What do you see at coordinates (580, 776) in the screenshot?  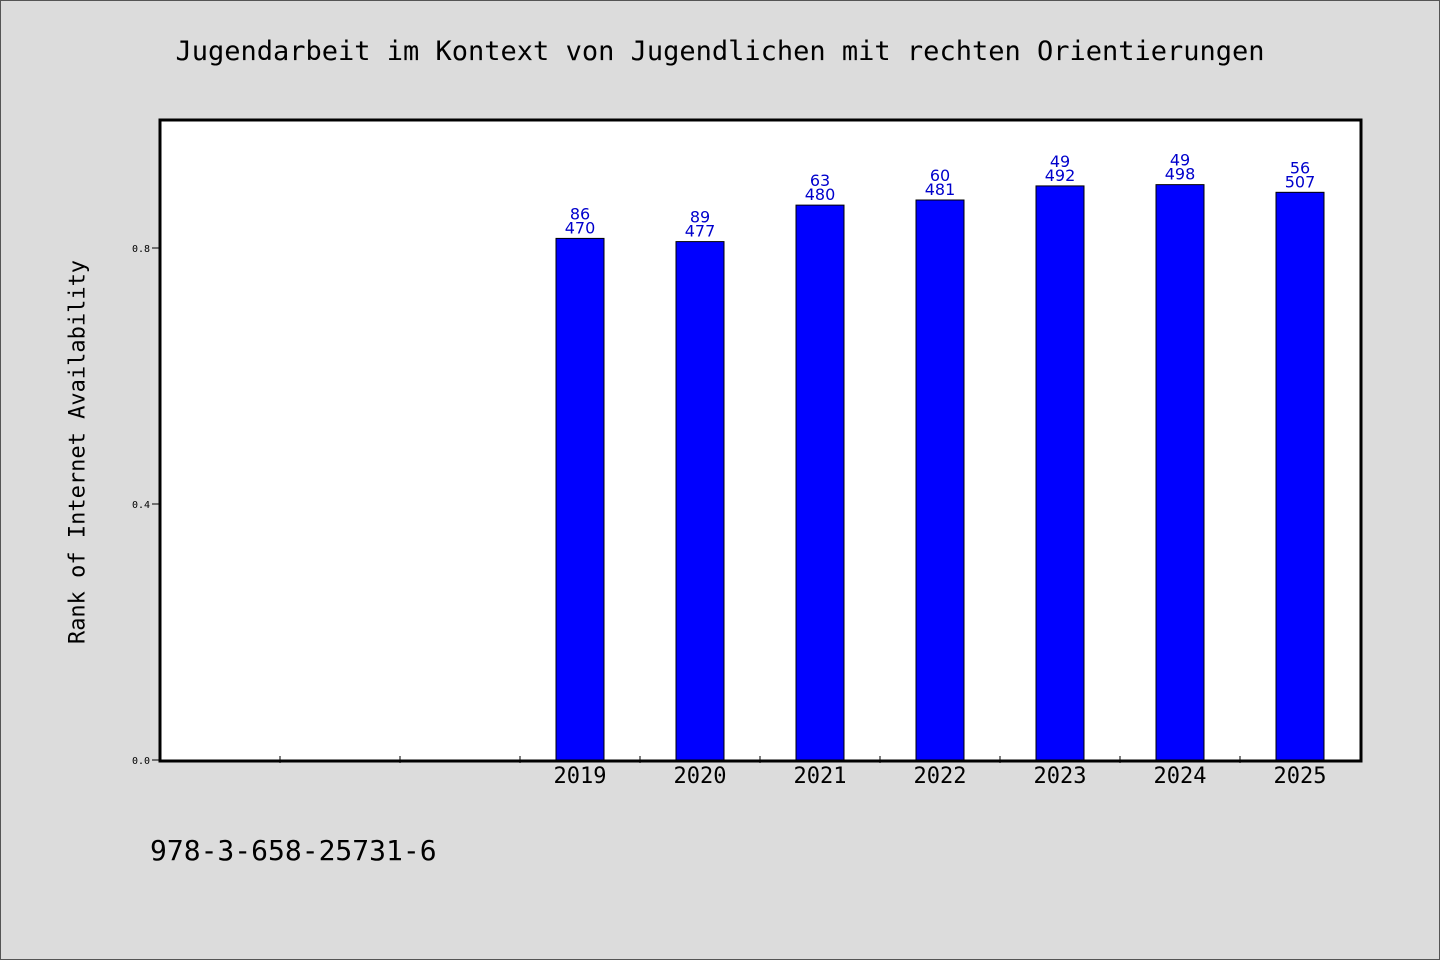 I see `x-tick-label: 2019` at bounding box center [580, 776].